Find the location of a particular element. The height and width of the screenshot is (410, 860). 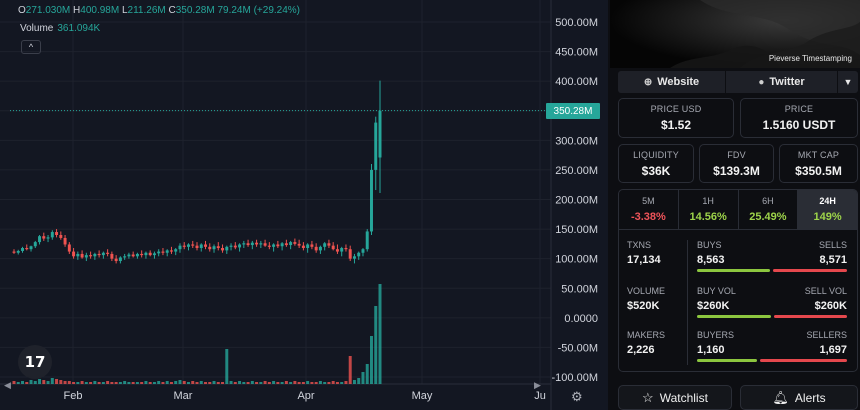

star-icon: ☆ is located at coordinates (648, 397).